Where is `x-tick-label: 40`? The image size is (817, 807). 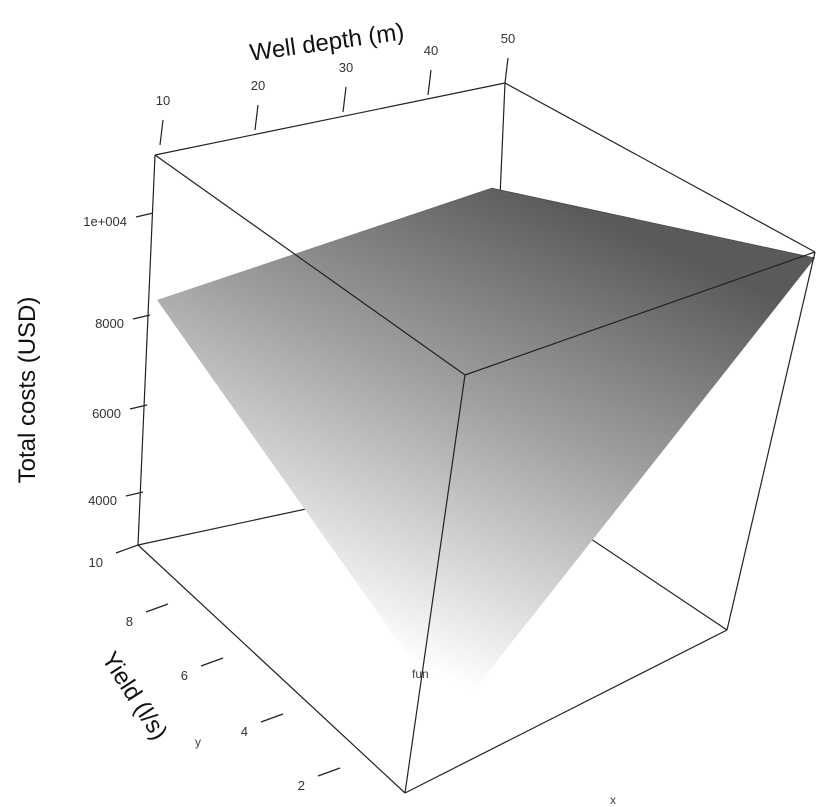
x-tick-label: 40 is located at coordinates (431, 50).